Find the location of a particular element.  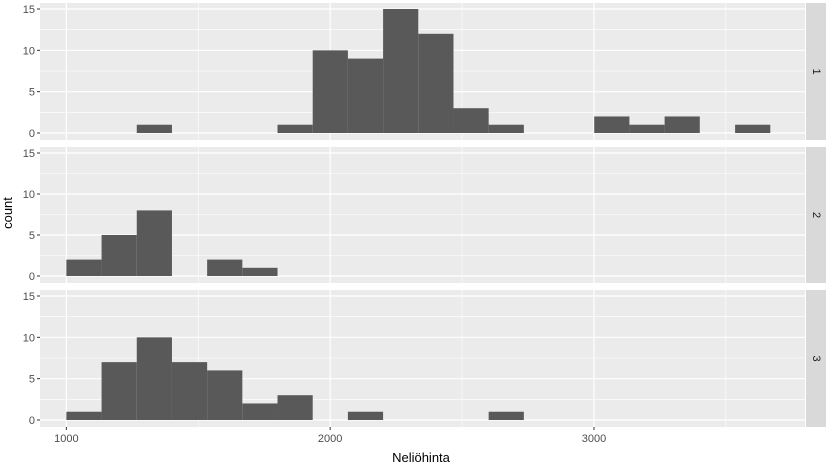

y-axis-title: count is located at coordinates (7, 213).